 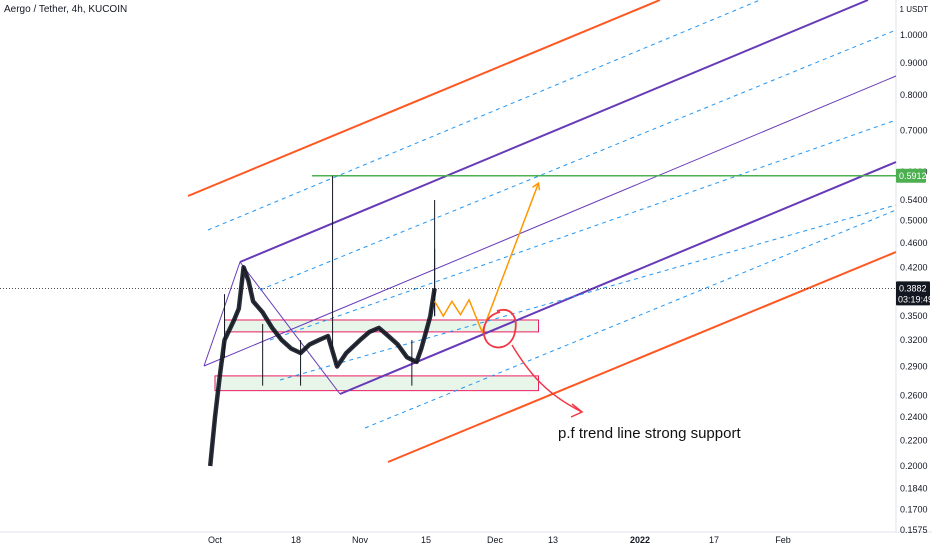 I want to click on user-drawings, so click(x=508, y=299).